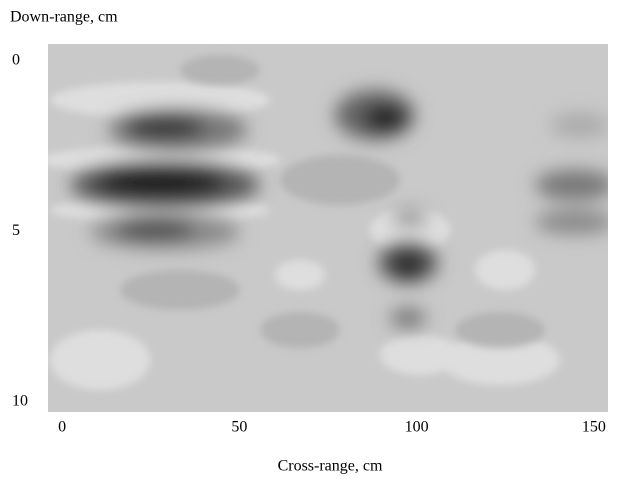 The width and height of the screenshot is (634, 479). What do you see at coordinates (417, 427) in the screenshot?
I see `x-tick-label: 100` at bounding box center [417, 427].